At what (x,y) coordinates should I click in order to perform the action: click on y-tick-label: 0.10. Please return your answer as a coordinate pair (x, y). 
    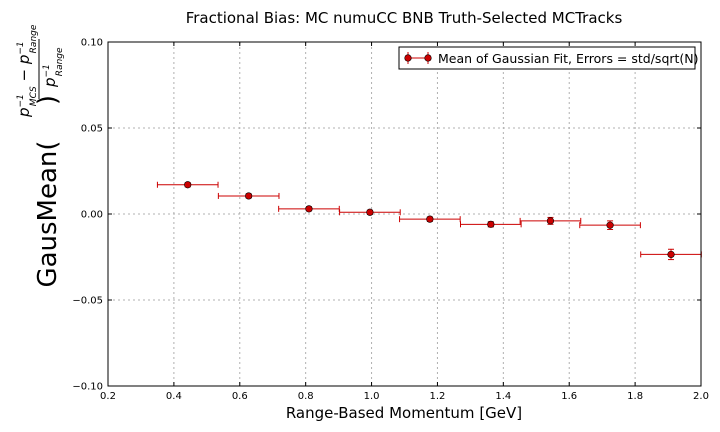
    Looking at the image, I should click on (92, 43).